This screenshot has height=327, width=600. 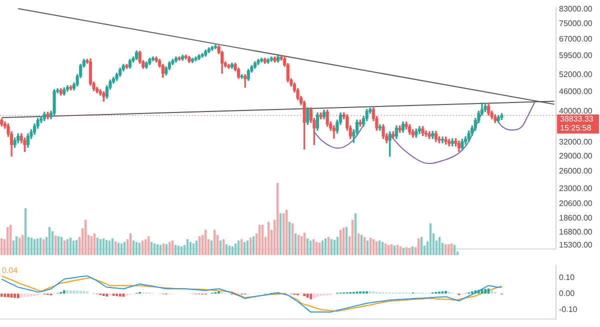 What do you see at coordinates (567, 293) in the screenshot?
I see `y-tick-label: 0.00` at bounding box center [567, 293].